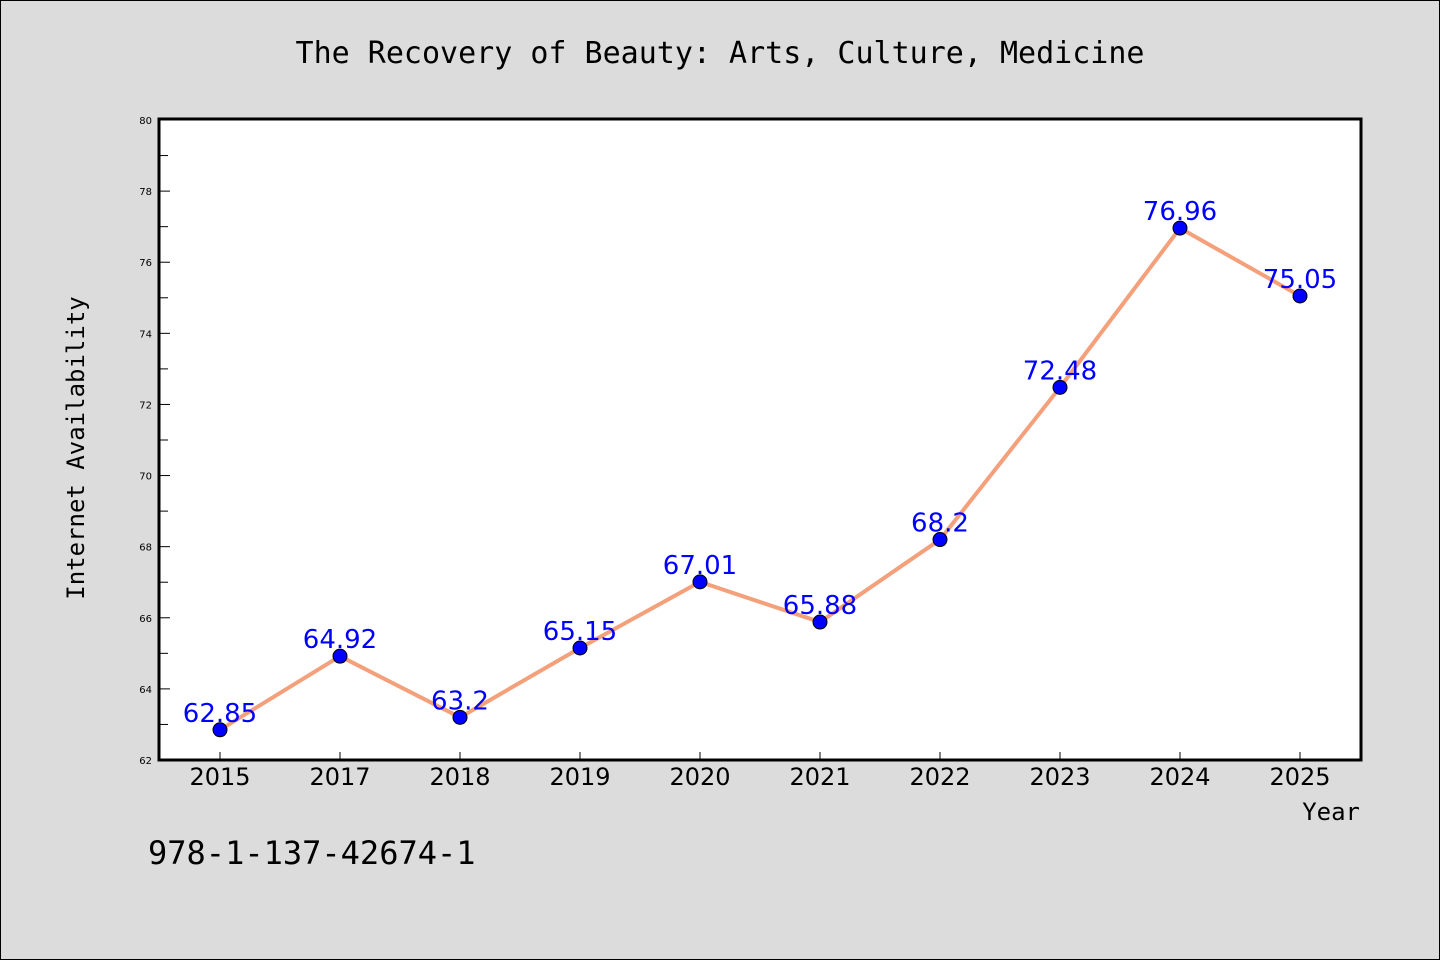 The width and height of the screenshot is (1440, 960). What do you see at coordinates (145, 690) in the screenshot?
I see `y-tick-label: 64` at bounding box center [145, 690].